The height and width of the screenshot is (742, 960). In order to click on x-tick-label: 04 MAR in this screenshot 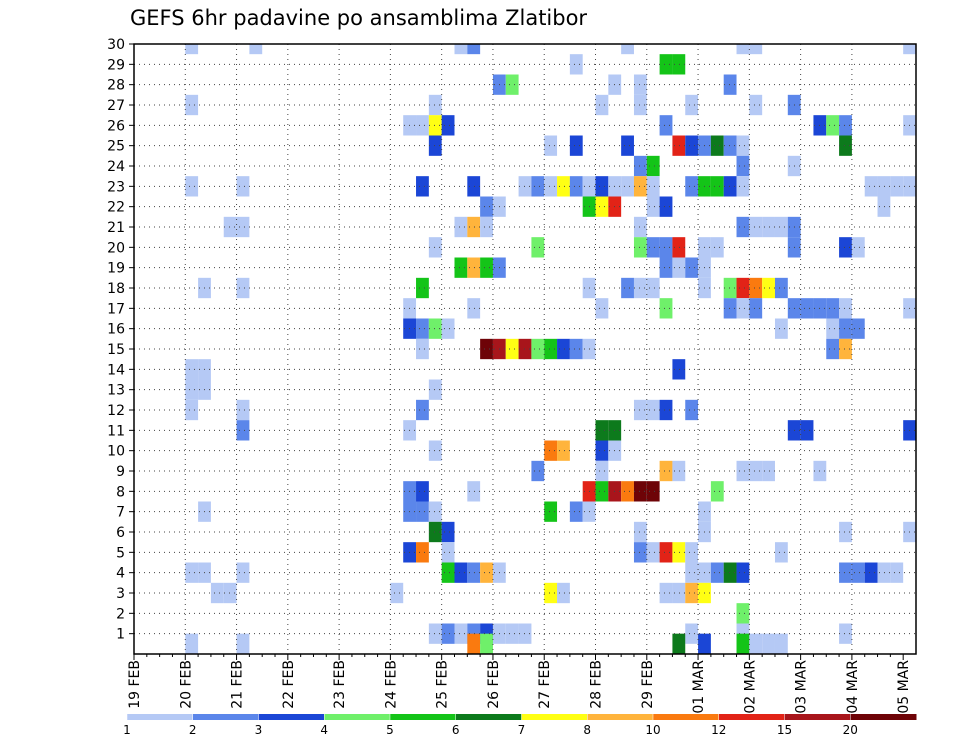, I will do `click(853, 687)`.